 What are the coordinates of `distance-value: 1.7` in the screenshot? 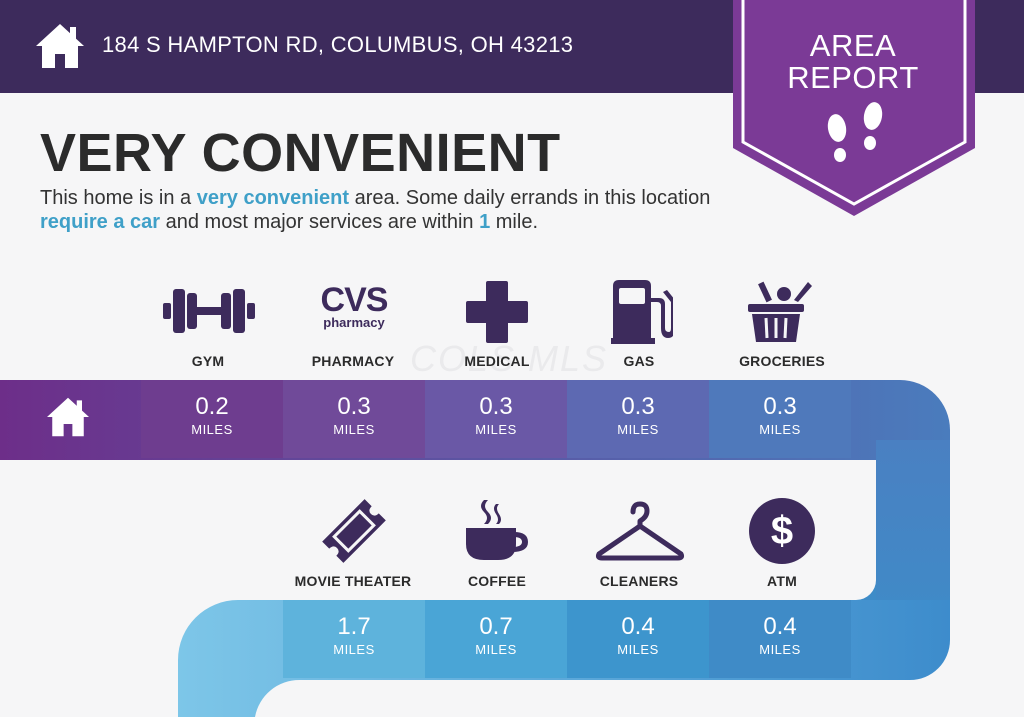 It's located at (354, 626).